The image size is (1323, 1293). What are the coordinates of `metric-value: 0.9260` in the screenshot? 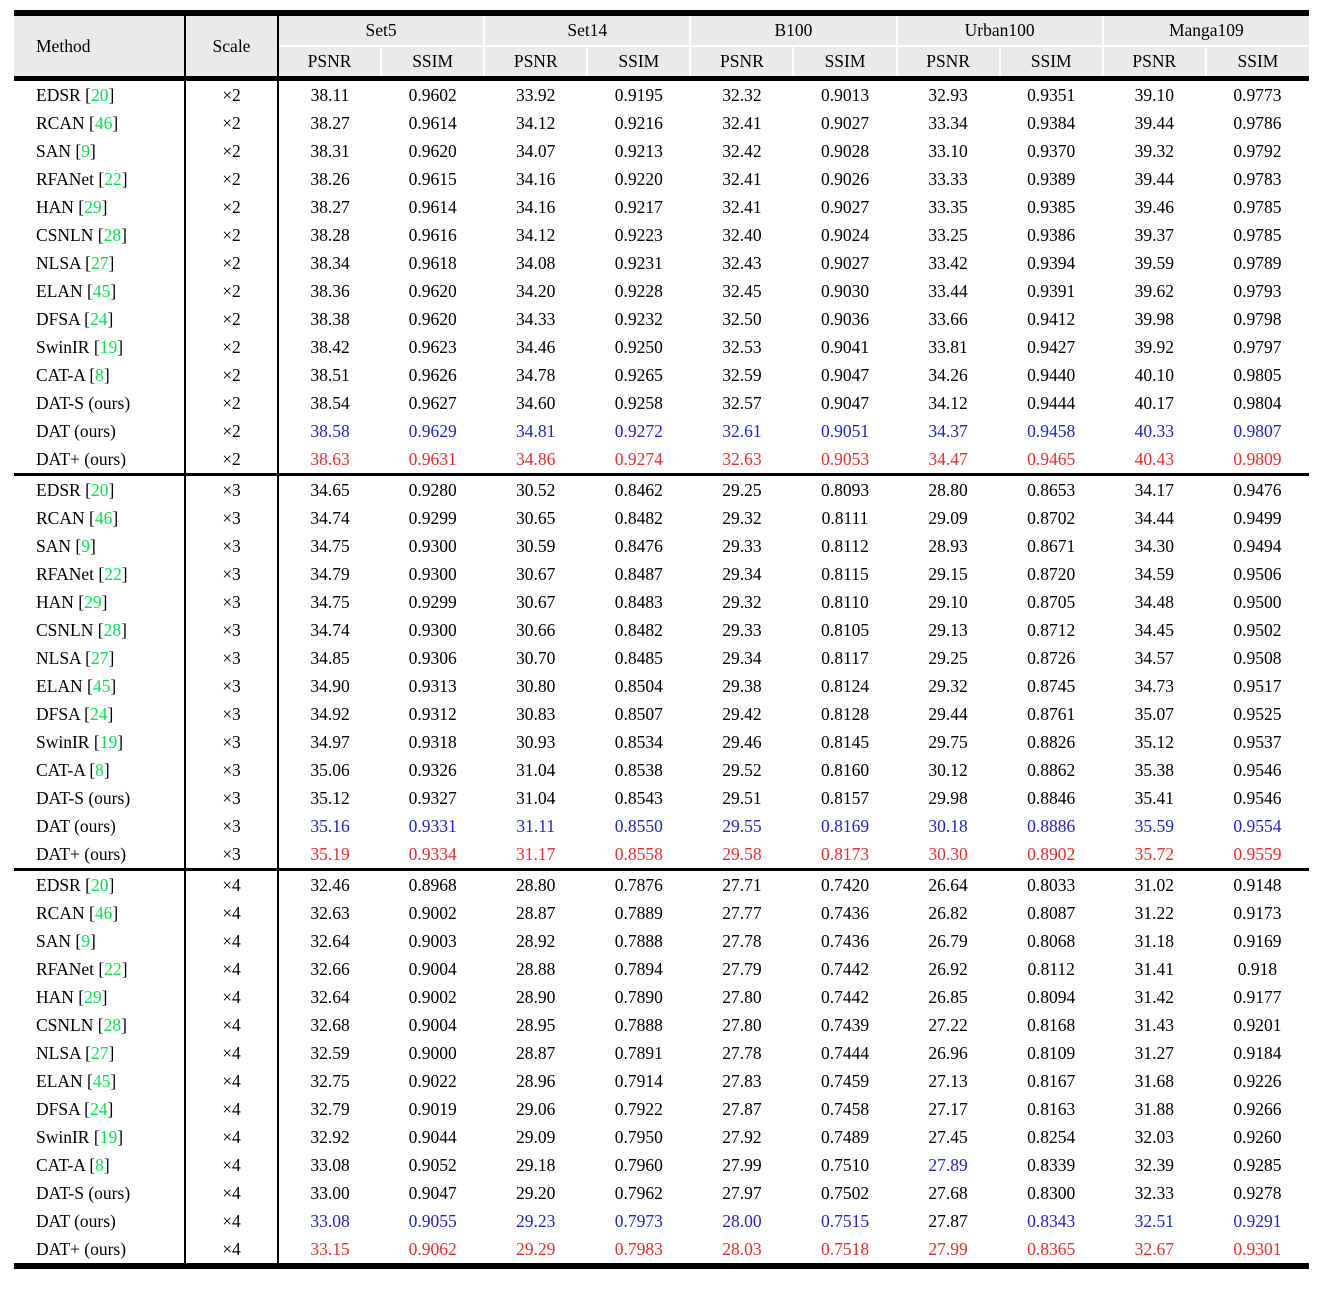 It's located at (1257, 1137).